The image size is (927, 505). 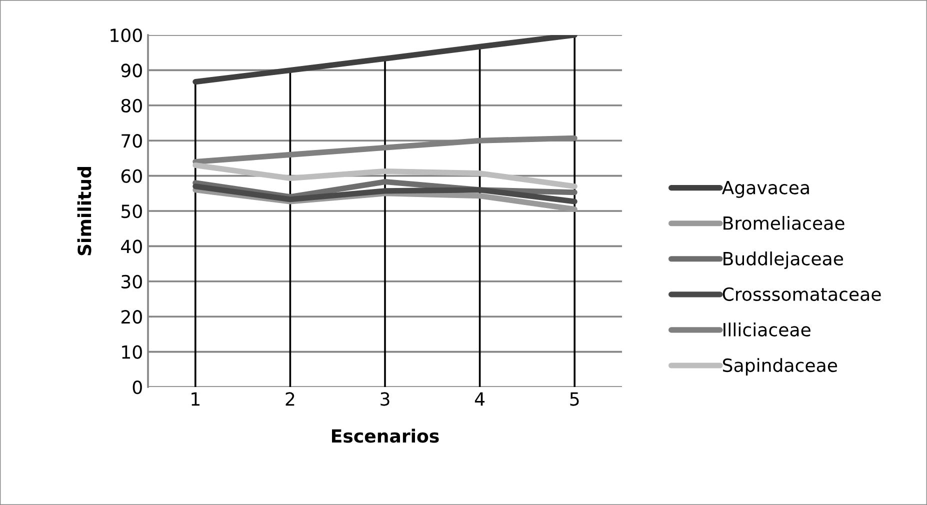 I want to click on x-axis-title: Escenarios, so click(x=385, y=435).